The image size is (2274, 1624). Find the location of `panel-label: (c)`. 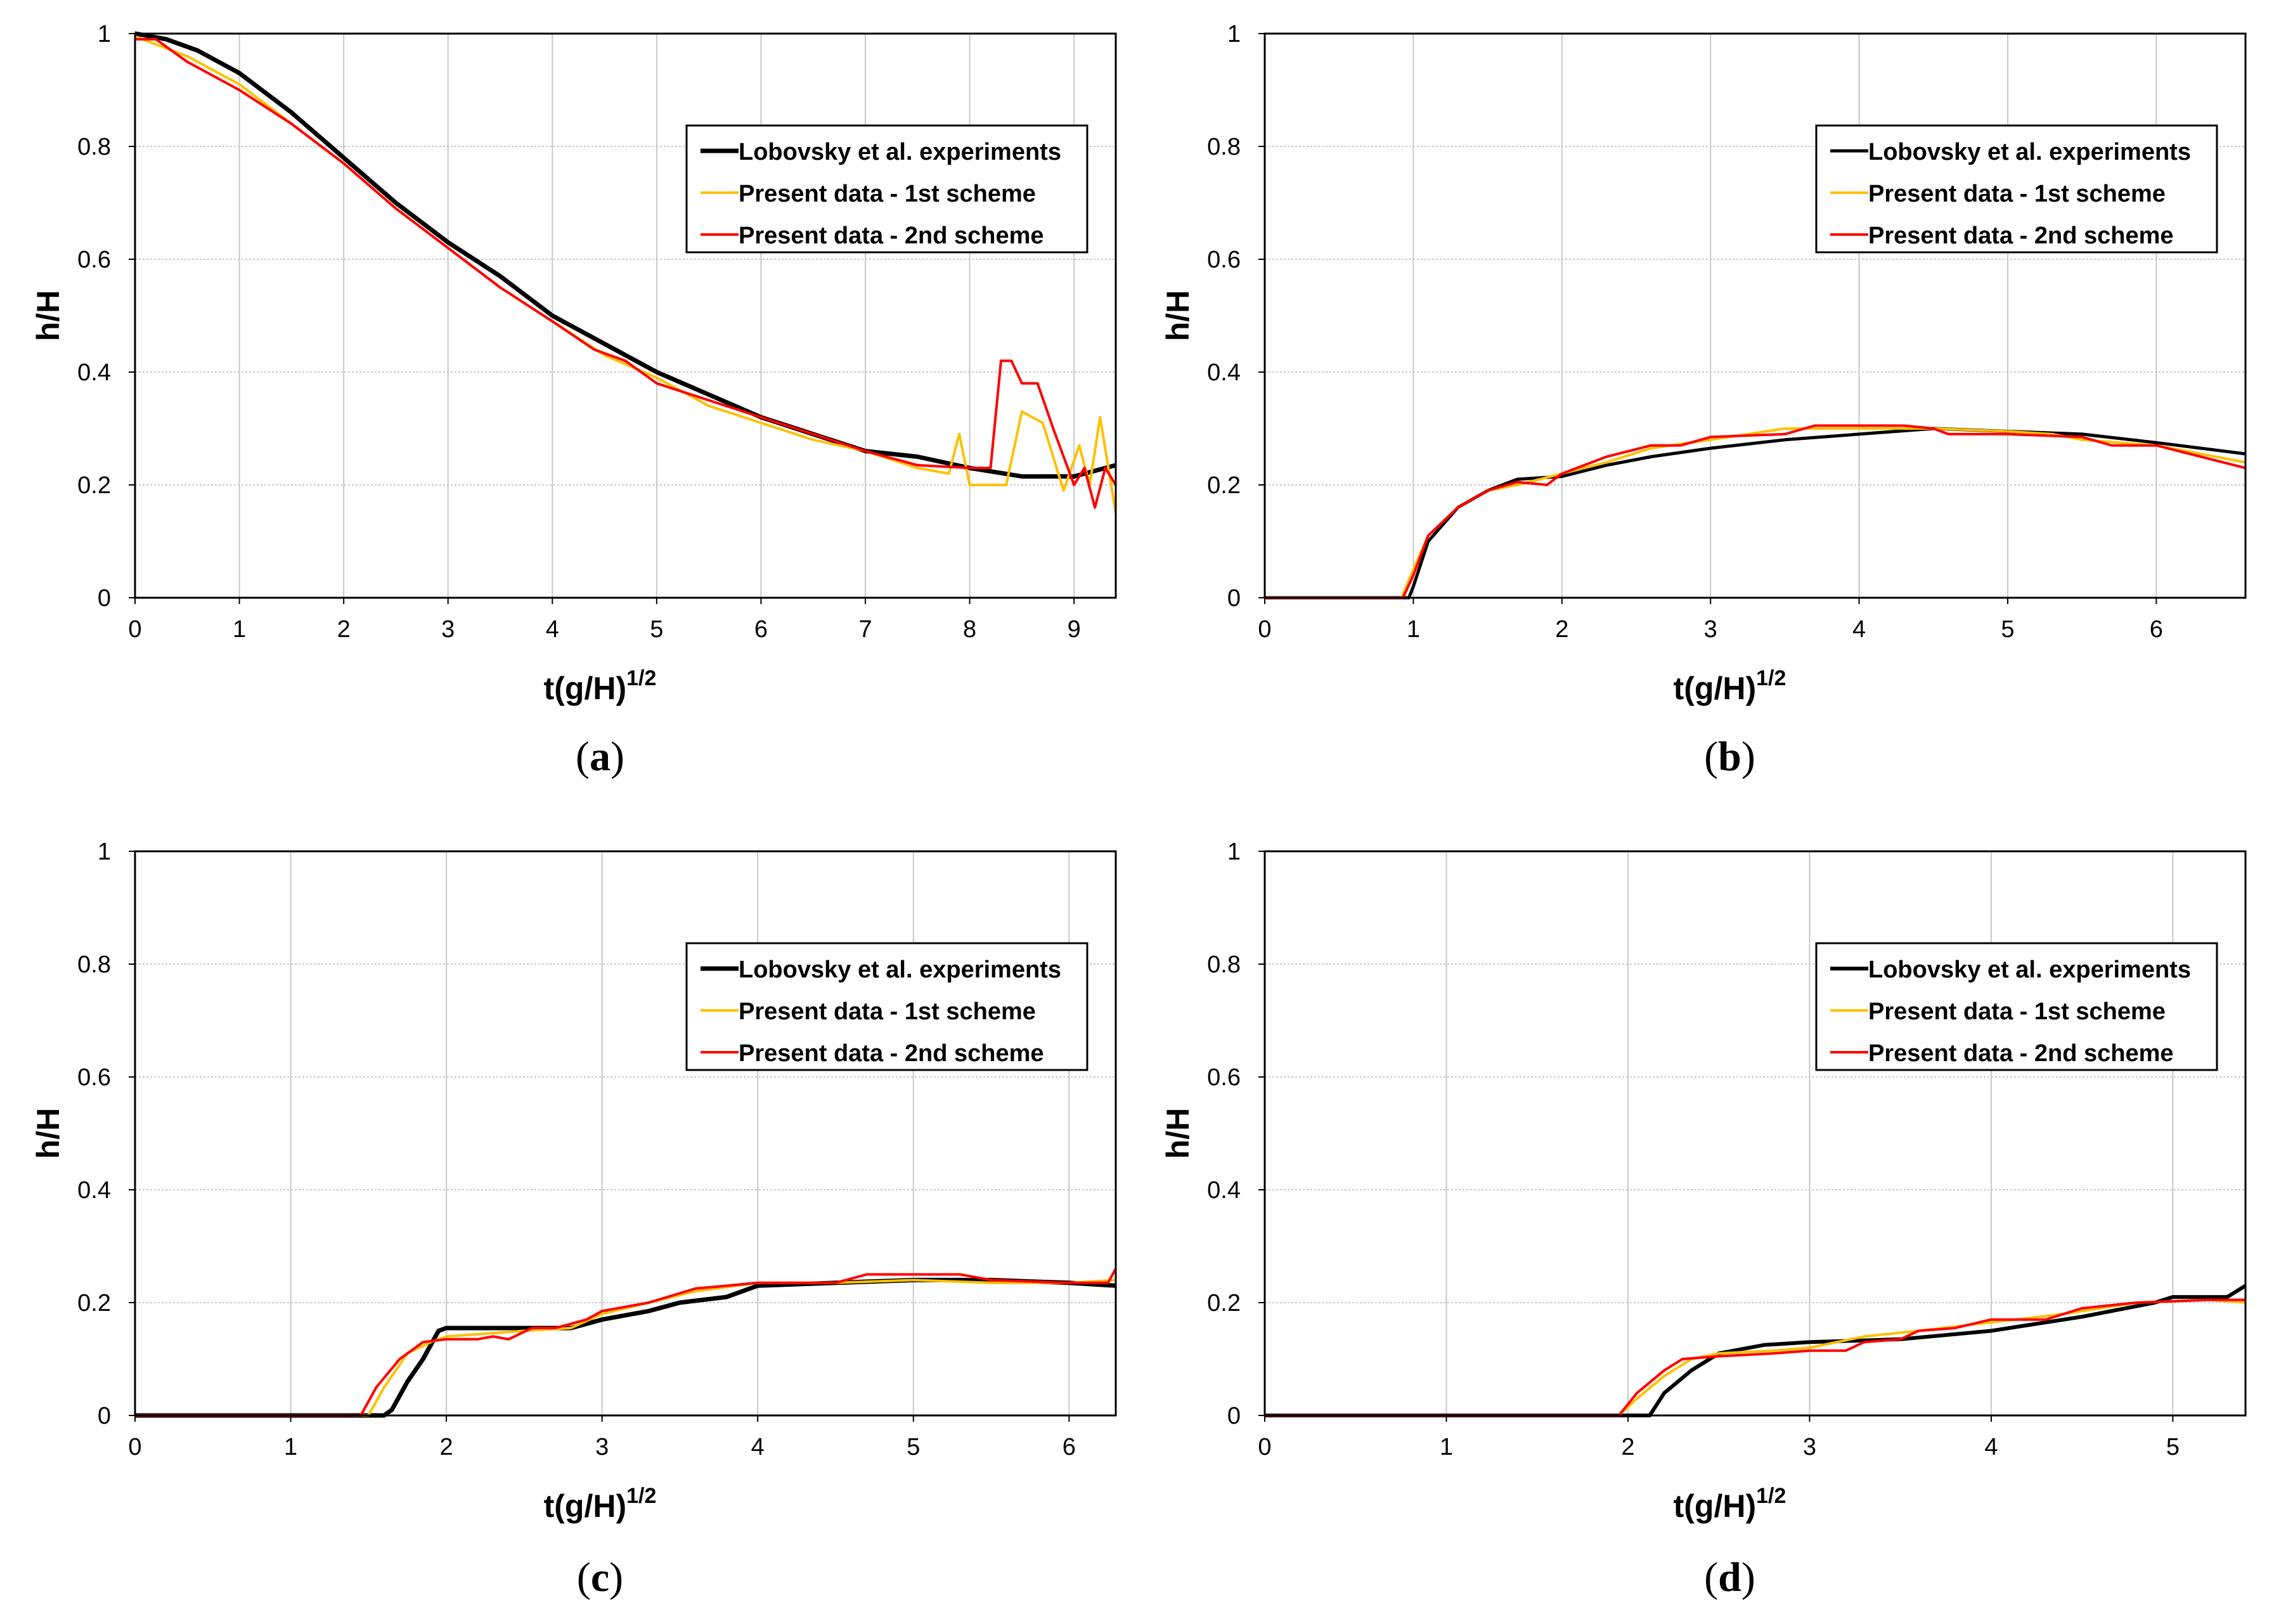

panel-label: (c) is located at coordinates (600, 1578).